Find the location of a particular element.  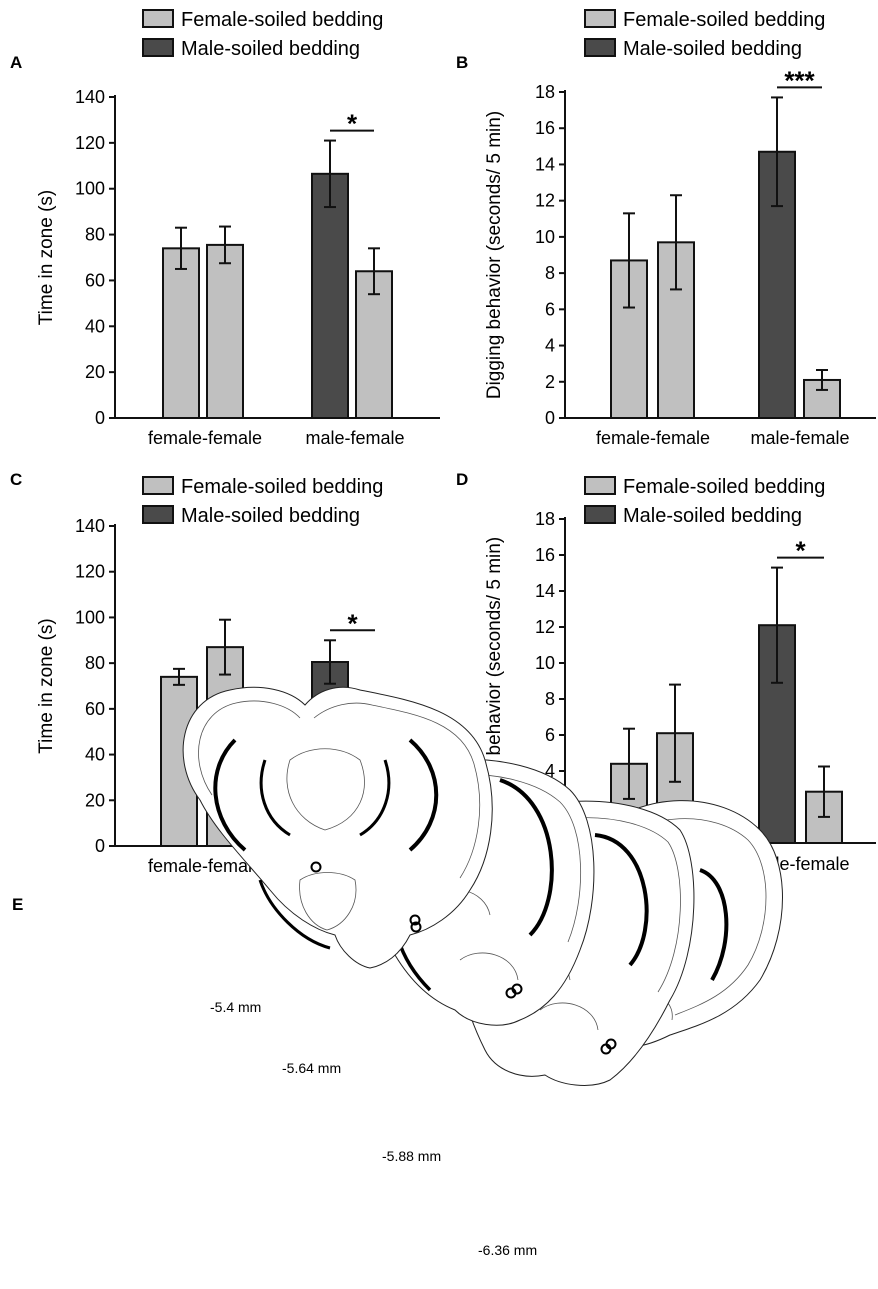

section-label-3: -5.88 mm is located at coordinates (411, 1156).